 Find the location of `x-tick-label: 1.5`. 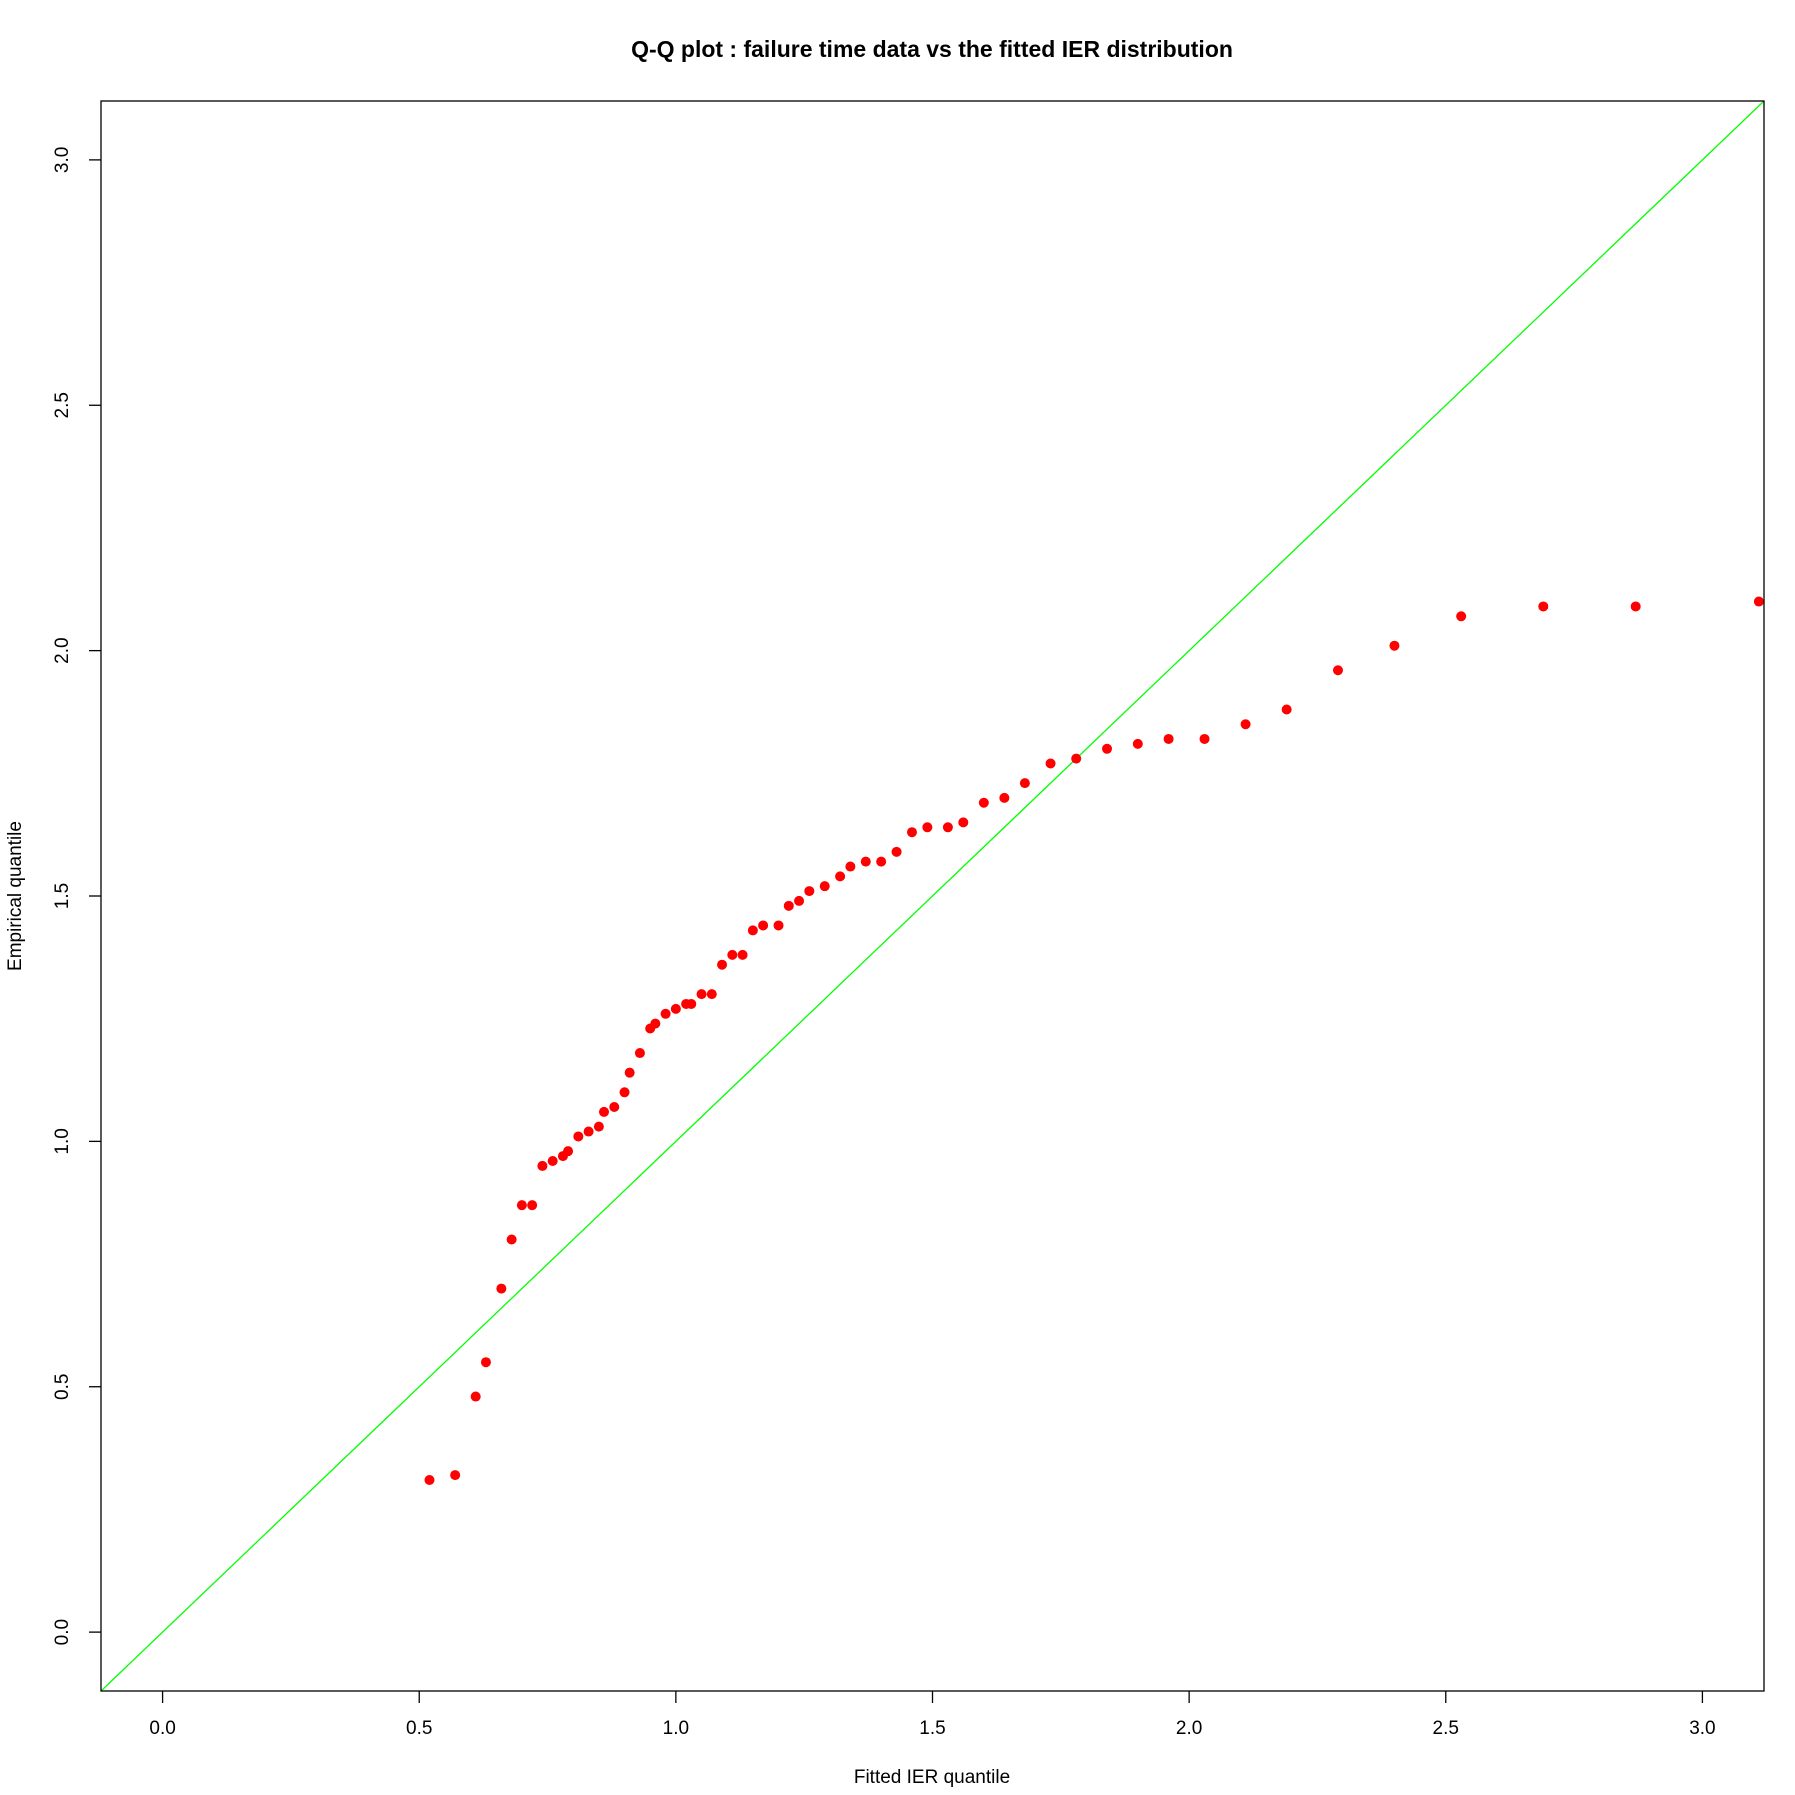

x-tick-label: 1.5 is located at coordinates (932, 1728).